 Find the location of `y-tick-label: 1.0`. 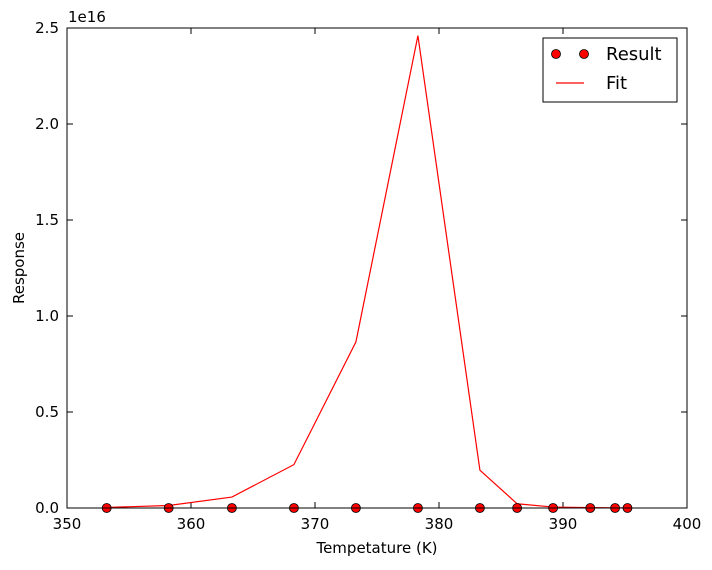

y-tick-label: 1.0 is located at coordinates (47, 316).